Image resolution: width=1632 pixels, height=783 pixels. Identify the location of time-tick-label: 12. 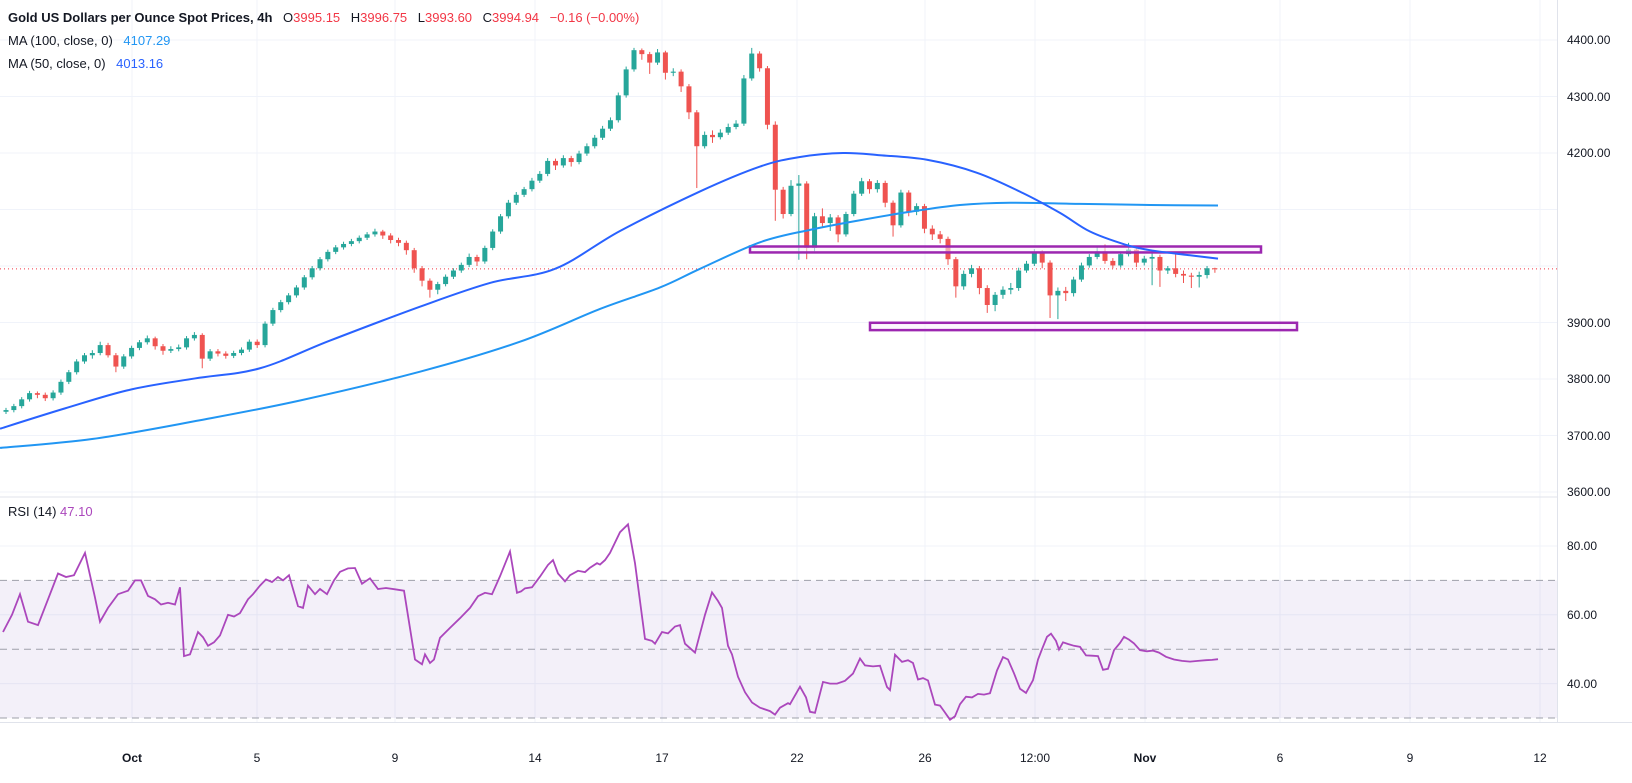
(1540, 758).